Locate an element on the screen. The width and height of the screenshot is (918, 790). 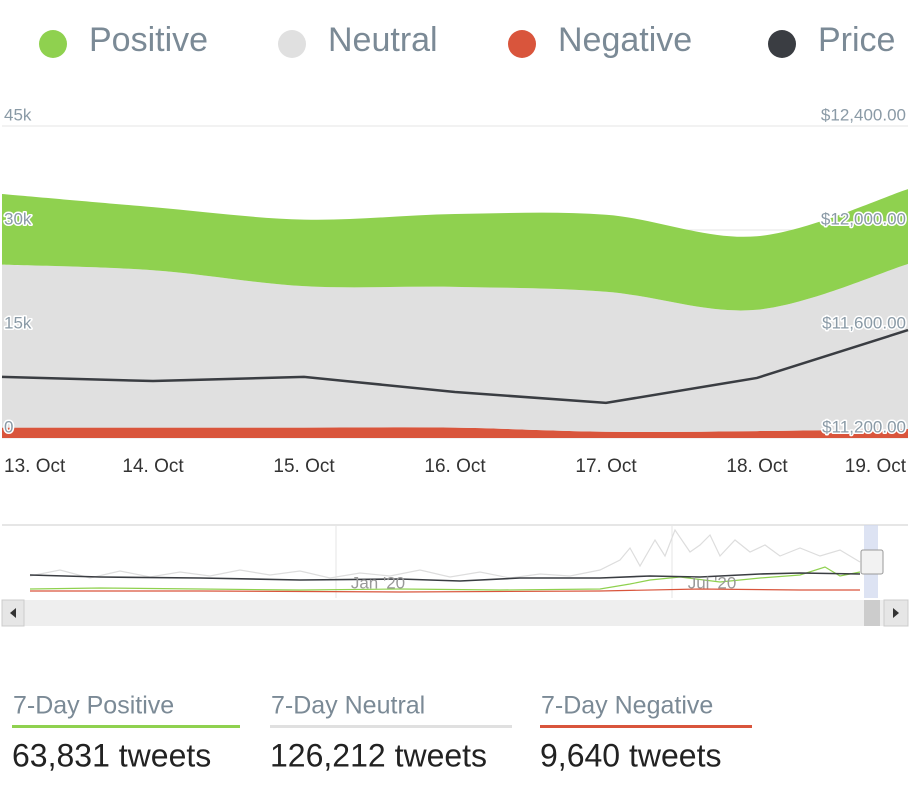
y-tick-label: 30k is located at coordinates (18, 218).